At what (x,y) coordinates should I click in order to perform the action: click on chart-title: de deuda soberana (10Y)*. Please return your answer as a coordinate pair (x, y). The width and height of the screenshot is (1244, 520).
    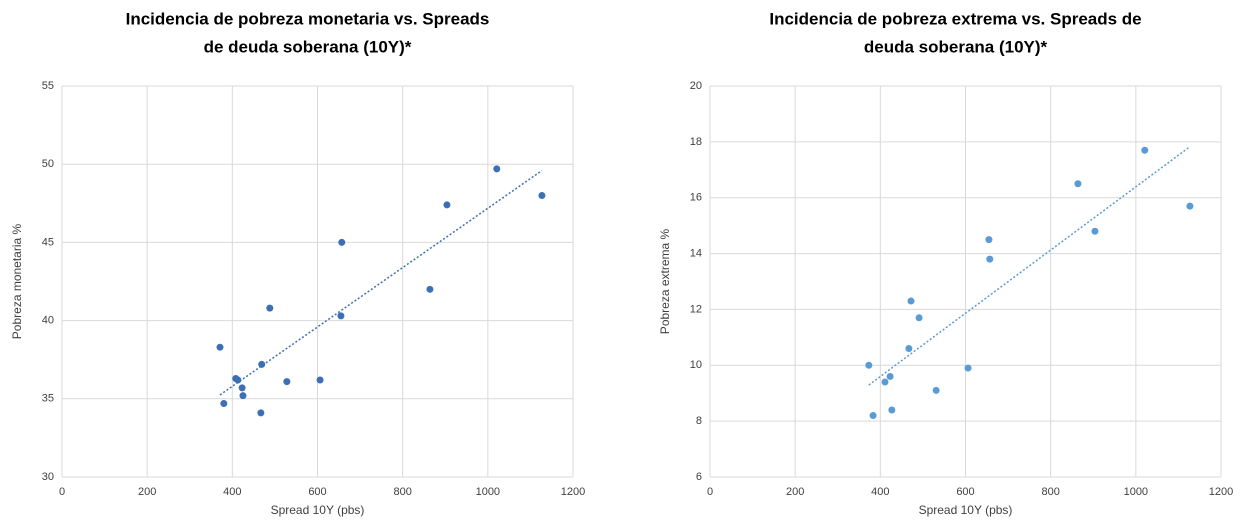
    Looking at the image, I should click on (308, 46).